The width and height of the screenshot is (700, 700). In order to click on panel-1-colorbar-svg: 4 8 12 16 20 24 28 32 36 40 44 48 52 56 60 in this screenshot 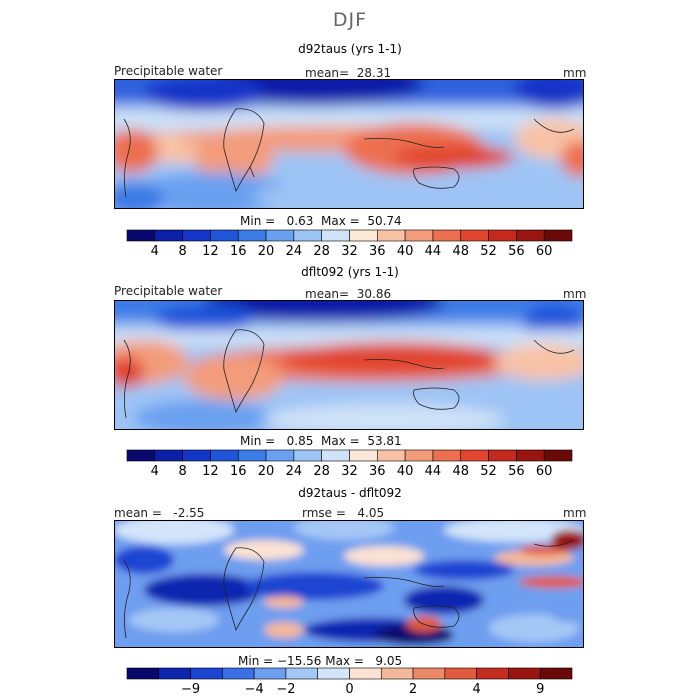, I will do `click(349, 244)`.